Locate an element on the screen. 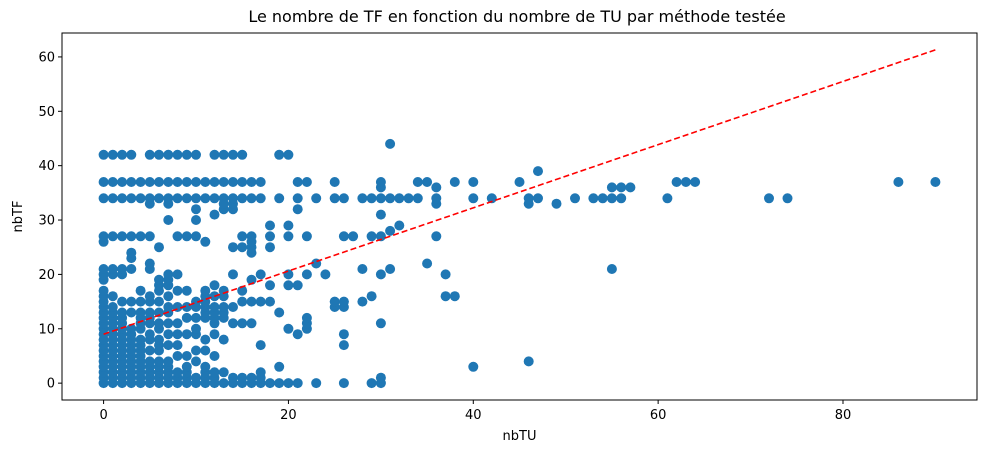 The width and height of the screenshot is (1004, 449). y-tick-label: 10 is located at coordinates (46, 329).